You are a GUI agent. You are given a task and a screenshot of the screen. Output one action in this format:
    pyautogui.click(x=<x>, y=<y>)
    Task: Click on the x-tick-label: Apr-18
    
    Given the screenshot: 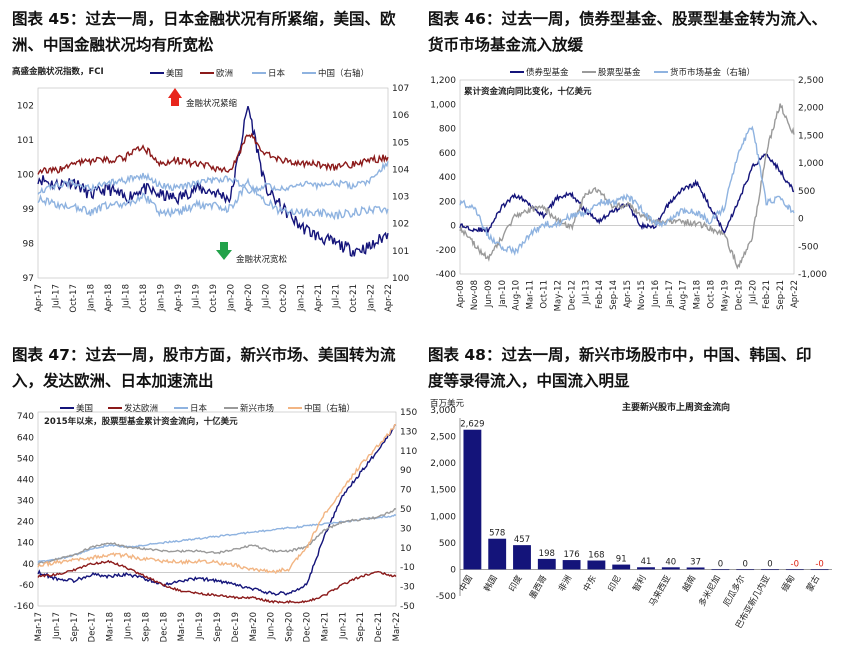 What is the action you would take?
    pyautogui.click(x=109, y=298)
    